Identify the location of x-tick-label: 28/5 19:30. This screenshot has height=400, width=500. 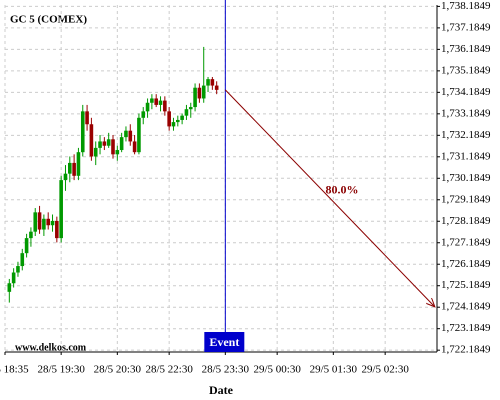
(61, 370).